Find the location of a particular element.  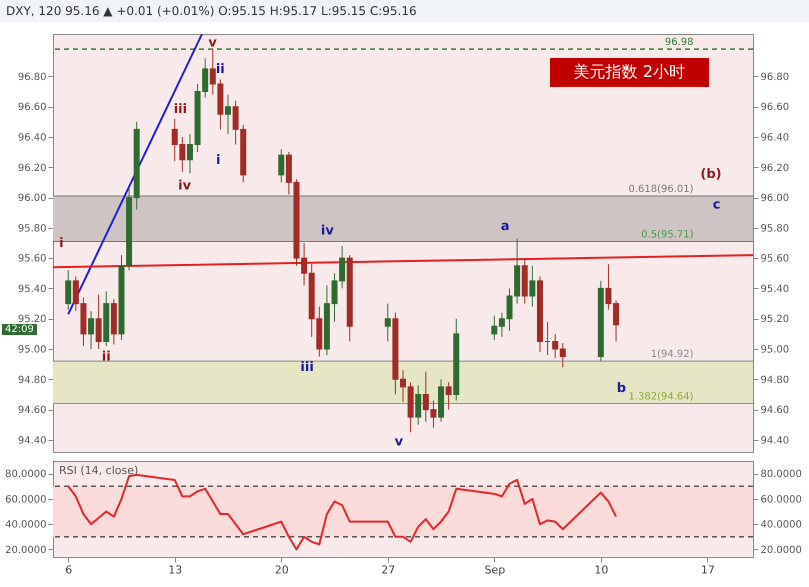

y2-tick-label: 96.80 is located at coordinates (775, 77).